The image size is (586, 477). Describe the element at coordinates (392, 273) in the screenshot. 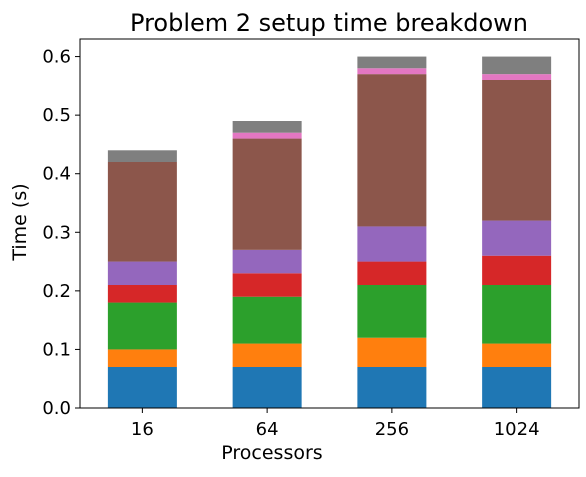

I see `bar-segment-256-s4` at that location.